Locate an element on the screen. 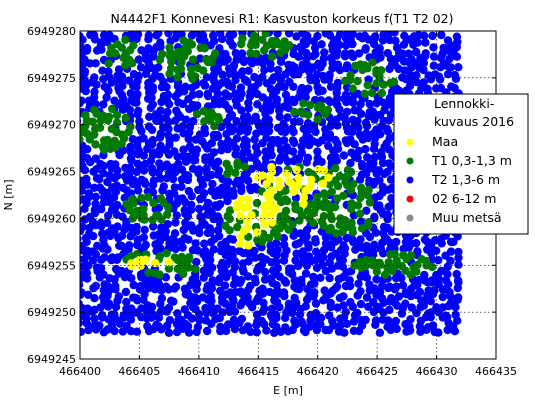 The image size is (535, 401). x-tick-label: 466420 is located at coordinates (318, 371).